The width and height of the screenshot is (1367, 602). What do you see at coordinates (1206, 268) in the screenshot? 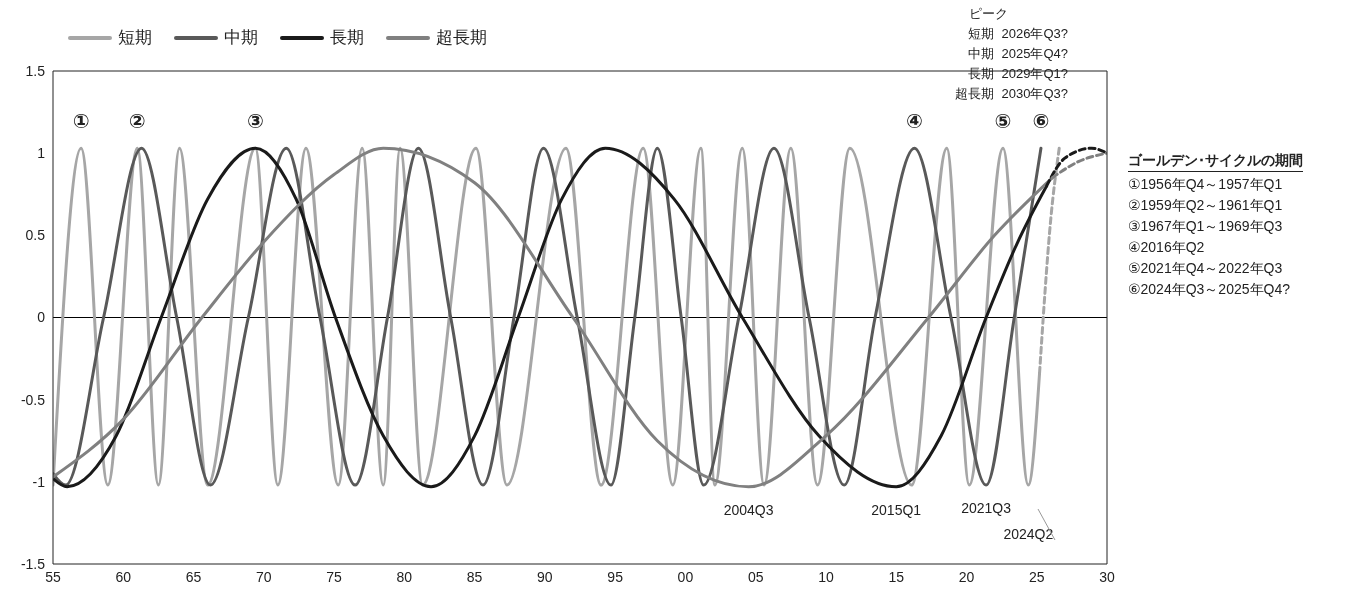
I see `text: ⑤2021年Q4～2022年Q3` at bounding box center [1206, 268].